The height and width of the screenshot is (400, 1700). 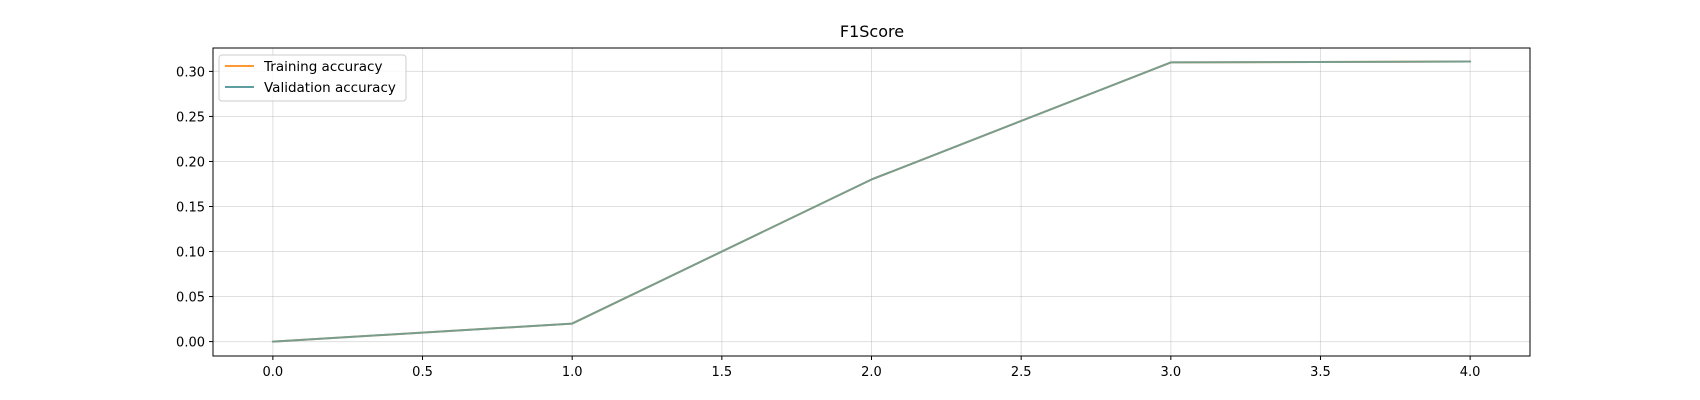 I want to click on y-tick-label: 0.25, so click(x=190, y=117).